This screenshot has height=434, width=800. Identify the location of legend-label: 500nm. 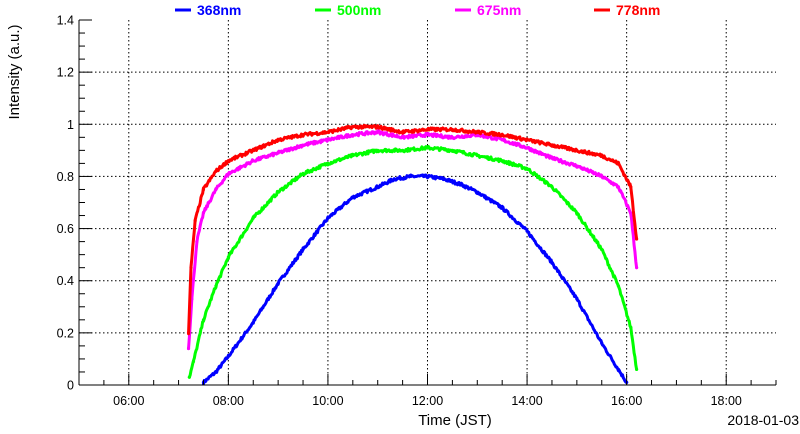
(359, 10).